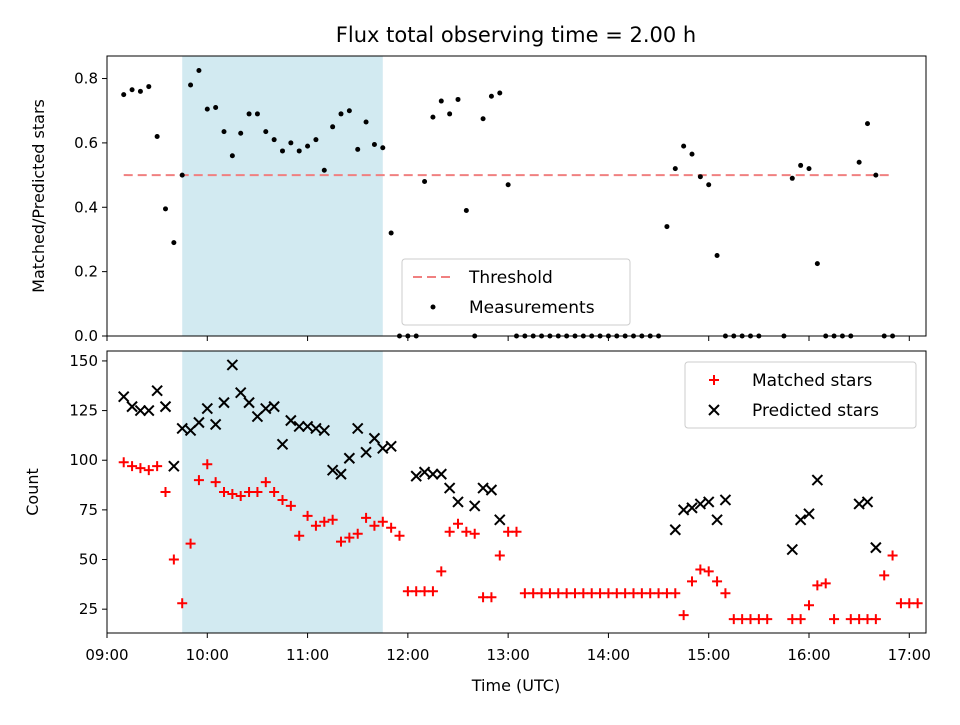 The width and height of the screenshot is (960, 725). I want to click on bottom-y-tick-label: 50, so click(88, 560).